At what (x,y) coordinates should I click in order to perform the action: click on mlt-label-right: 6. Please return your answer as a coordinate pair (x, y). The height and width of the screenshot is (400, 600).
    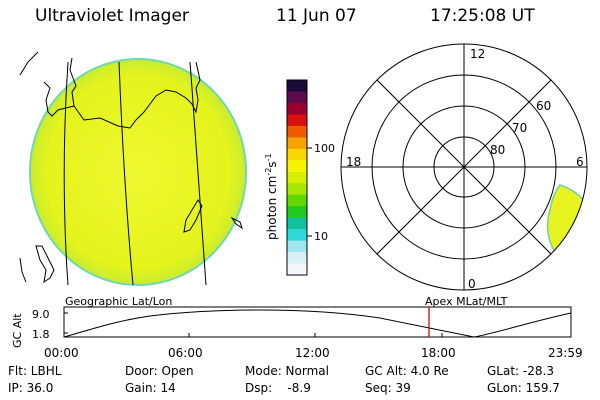
    Looking at the image, I should click on (580, 162).